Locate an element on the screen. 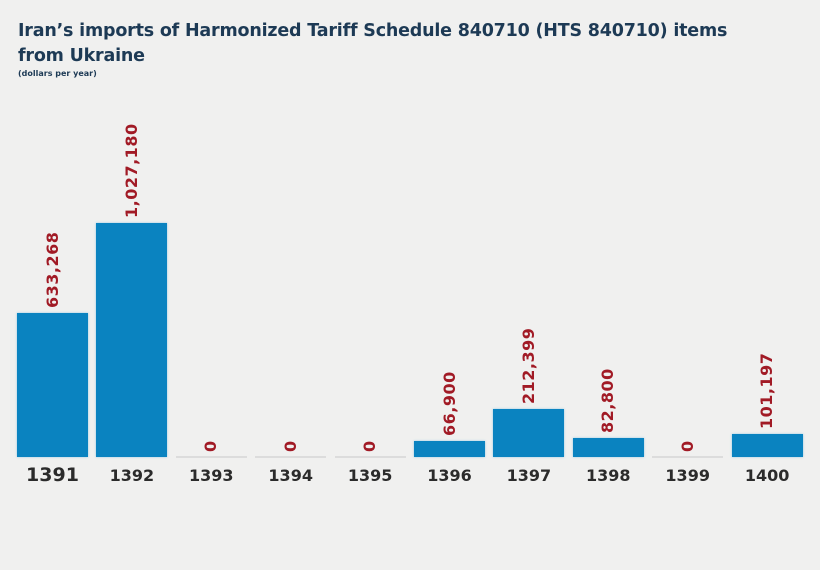 This screenshot has width=820, height=570. chart-subtitle: (dollars per year) is located at coordinates (57, 73).